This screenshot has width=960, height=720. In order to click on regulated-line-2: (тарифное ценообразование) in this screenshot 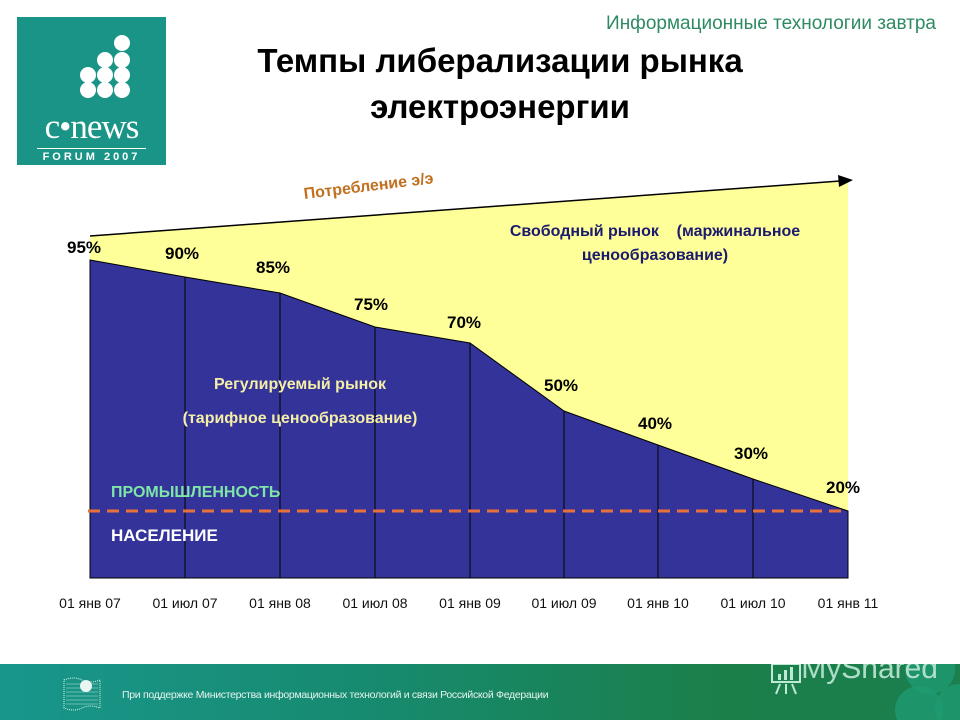, I will do `click(300, 418)`.